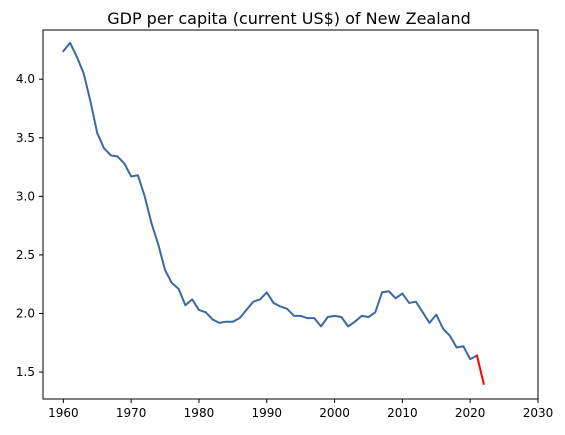 Image resolution: width=565 pixels, height=435 pixels. What do you see at coordinates (25, 372) in the screenshot?
I see `y-tick-label: 1.5` at bounding box center [25, 372].